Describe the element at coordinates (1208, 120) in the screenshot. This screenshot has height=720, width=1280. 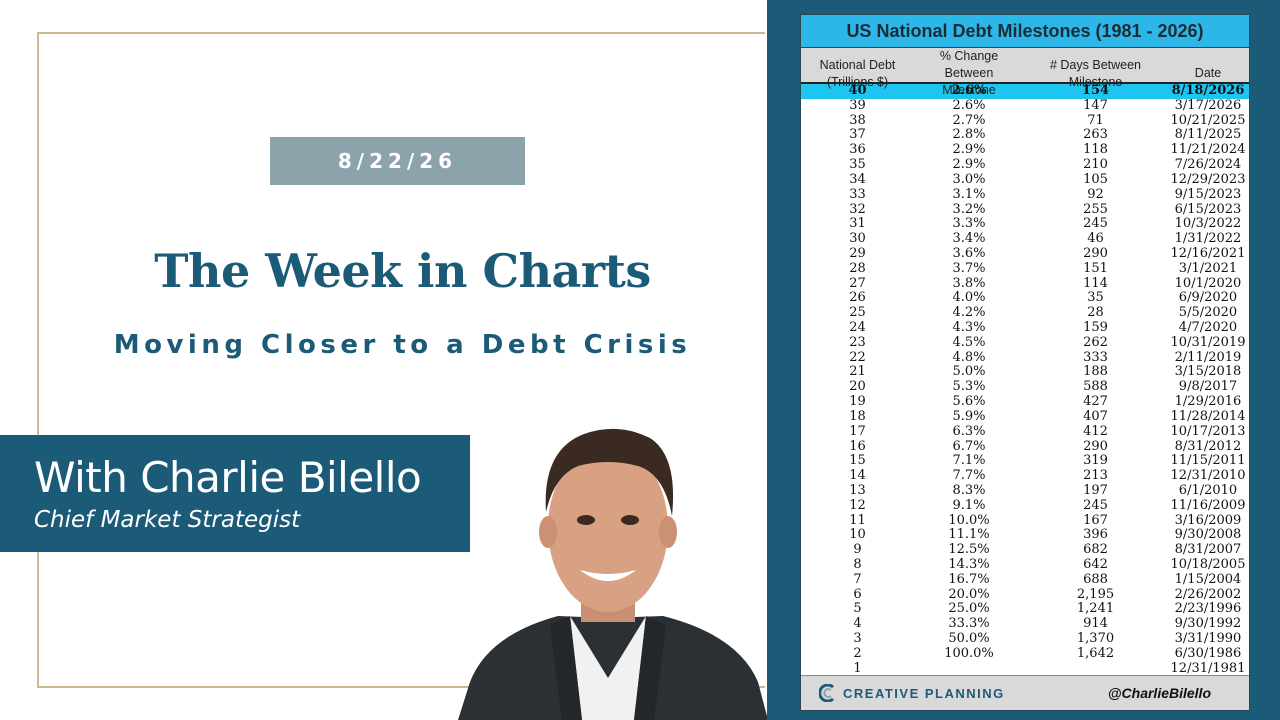
I see `cell-date: 10/21/2025` at that location.